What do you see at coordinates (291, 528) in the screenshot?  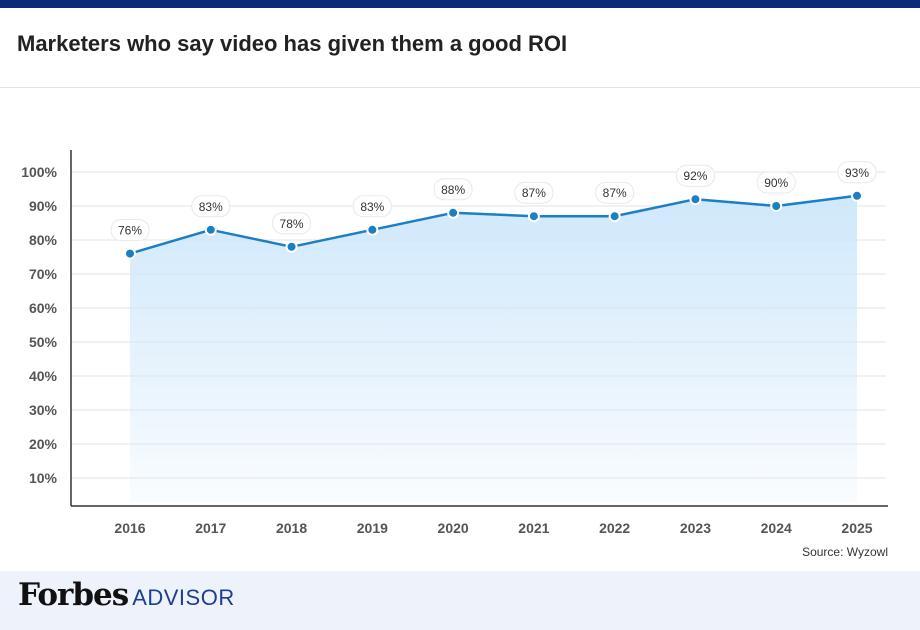 I see `x-tick-label: 2018` at bounding box center [291, 528].